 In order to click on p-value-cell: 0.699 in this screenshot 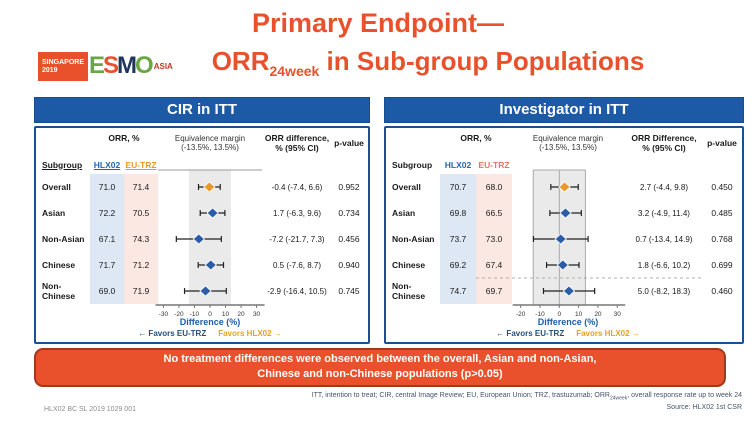, I will do `click(722, 265)`.